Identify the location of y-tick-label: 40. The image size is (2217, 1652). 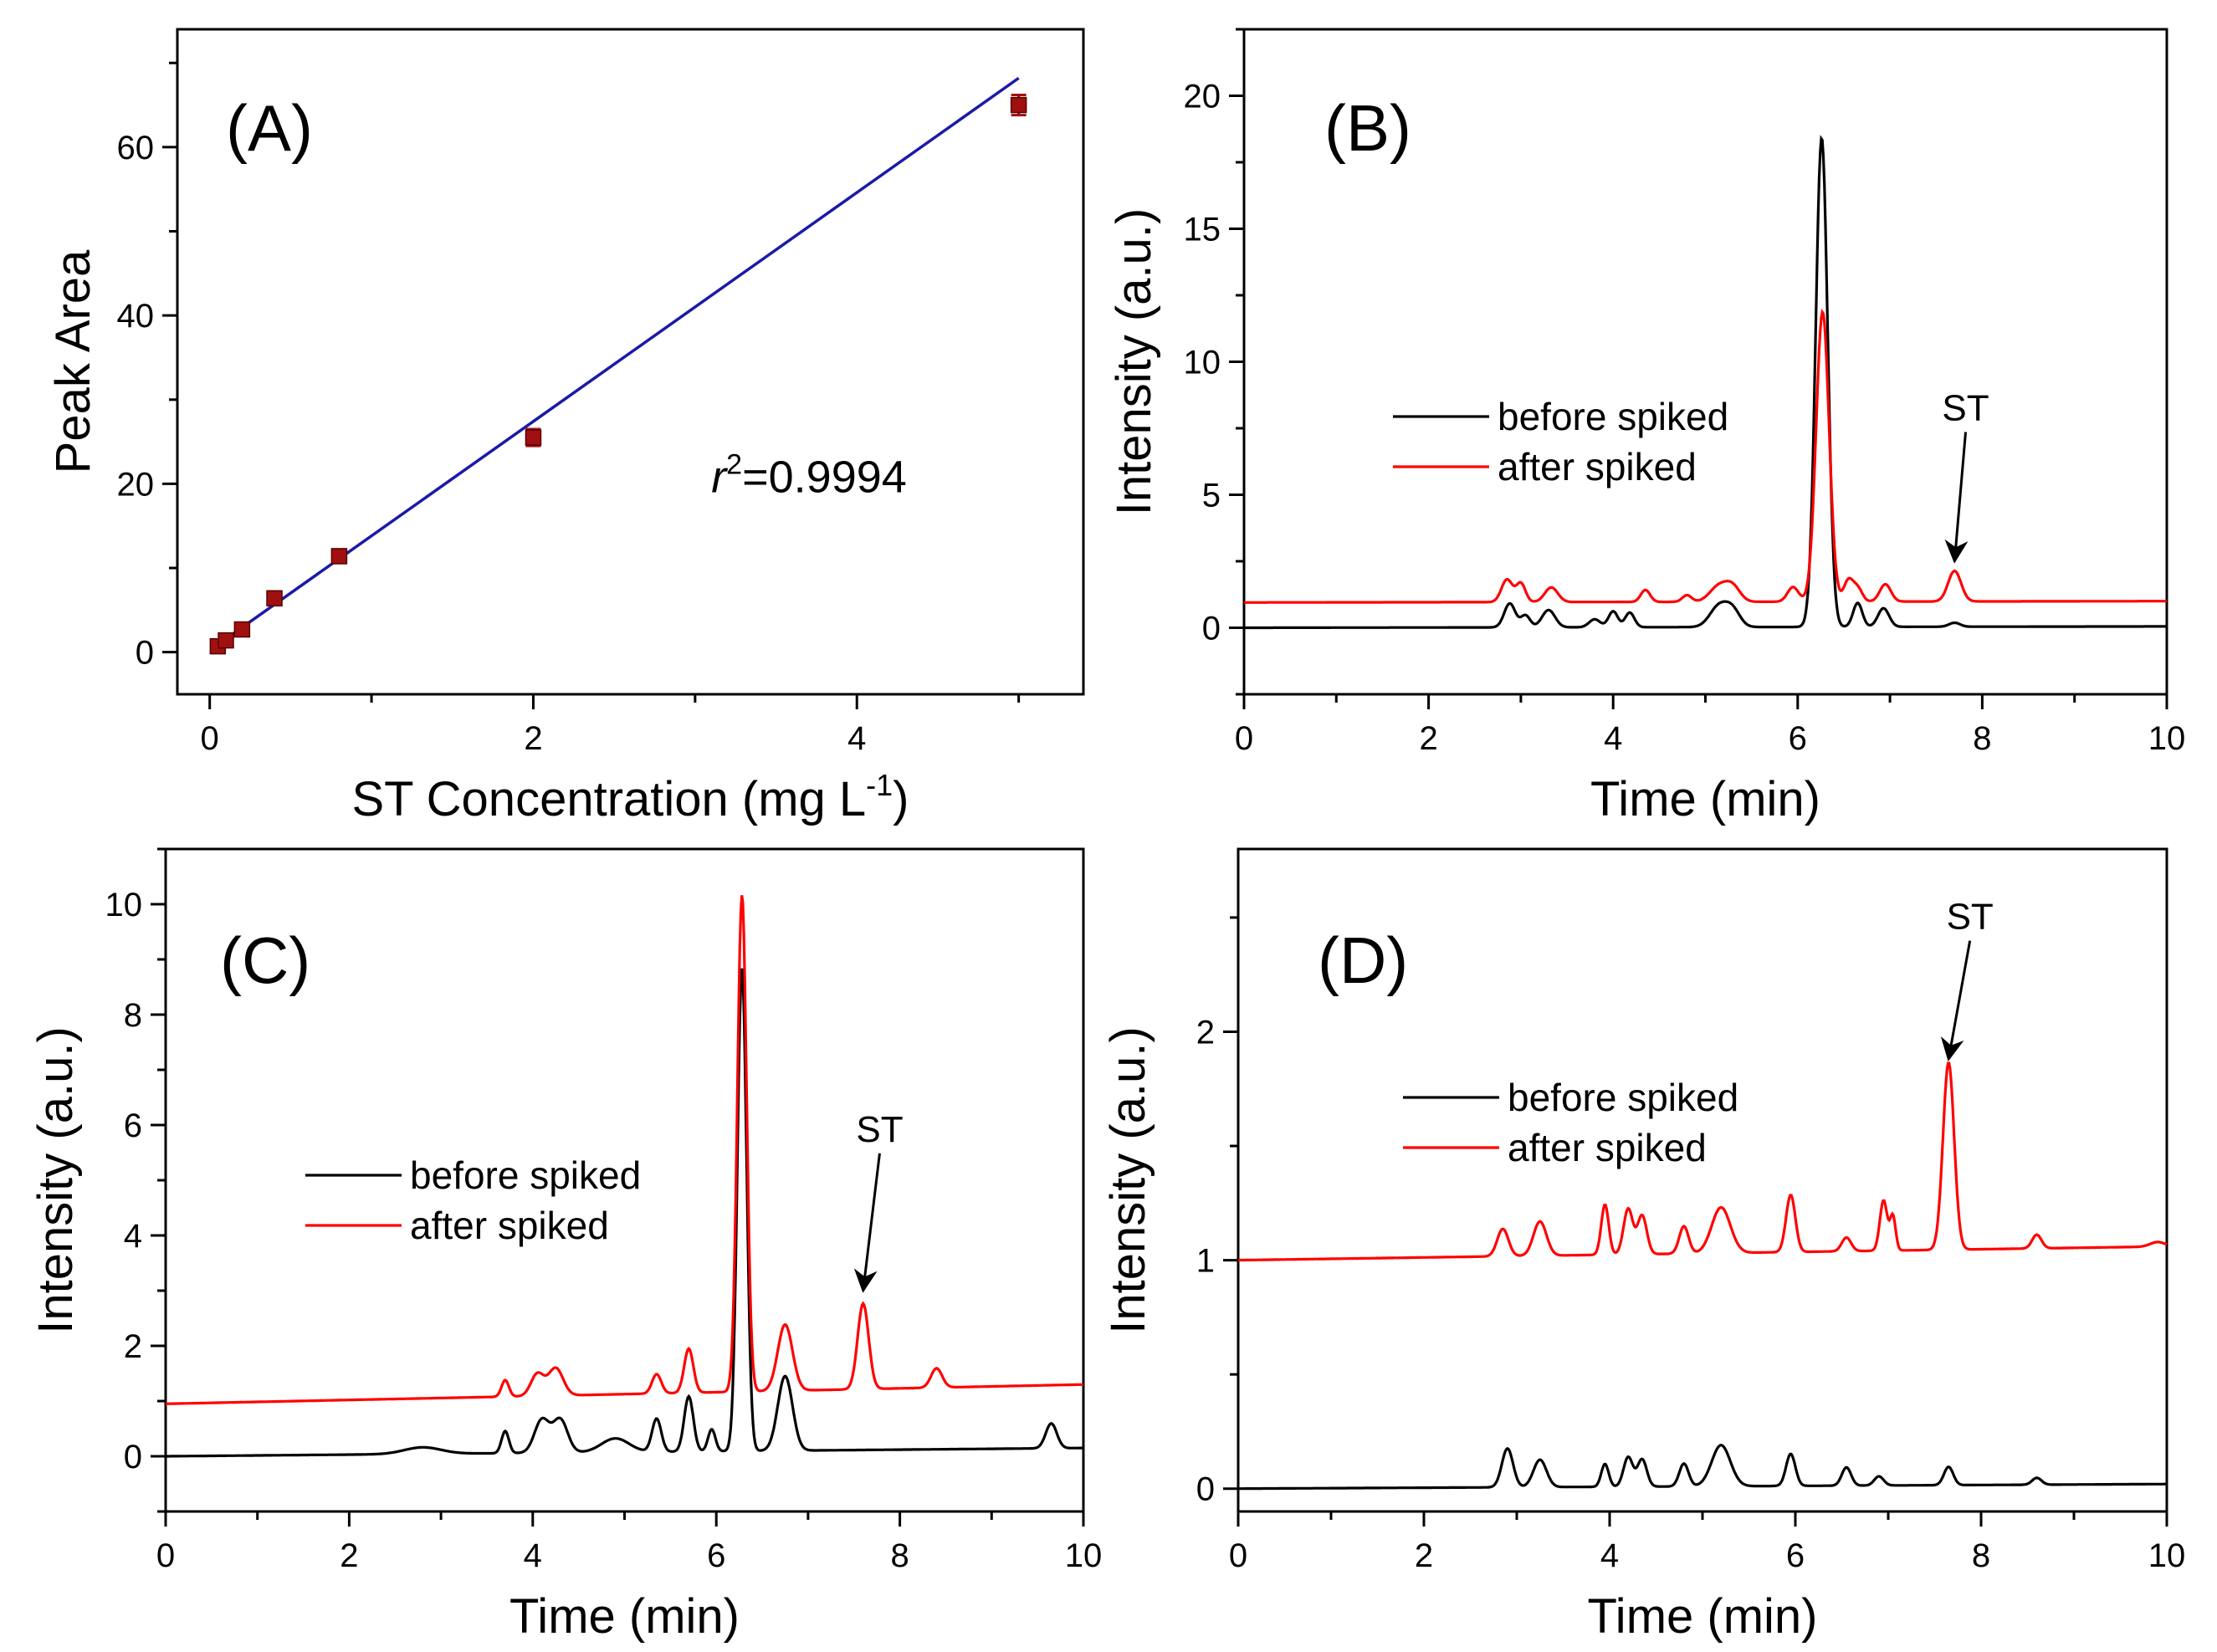
(136, 317).